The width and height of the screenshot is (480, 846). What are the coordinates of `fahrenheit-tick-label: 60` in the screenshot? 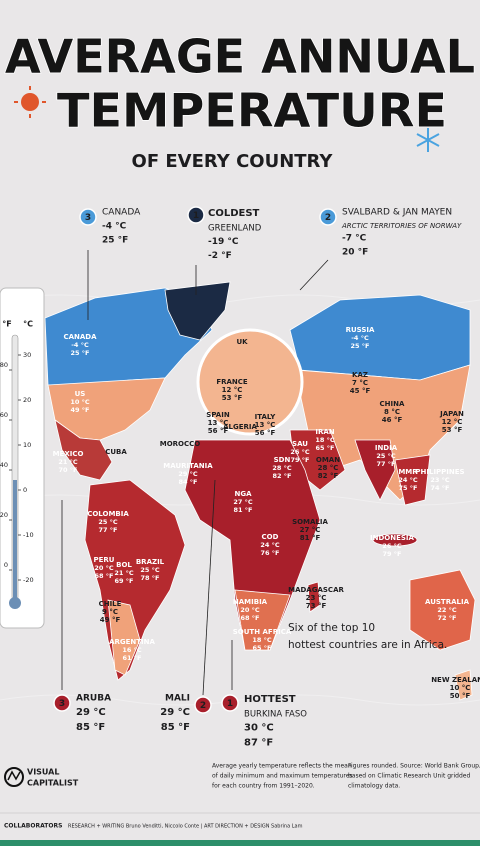 It's located at (4, 415).